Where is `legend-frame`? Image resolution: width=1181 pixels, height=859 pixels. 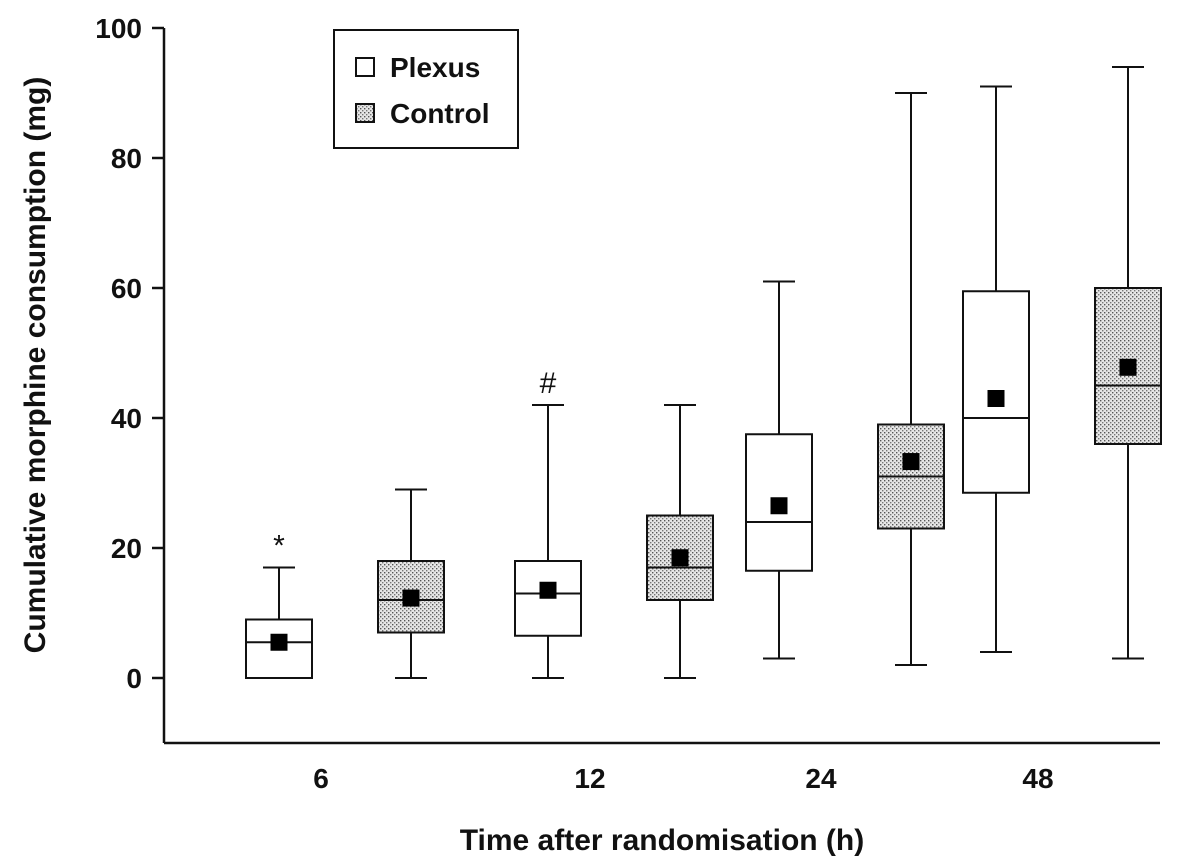
legend-frame is located at coordinates (426, 89).